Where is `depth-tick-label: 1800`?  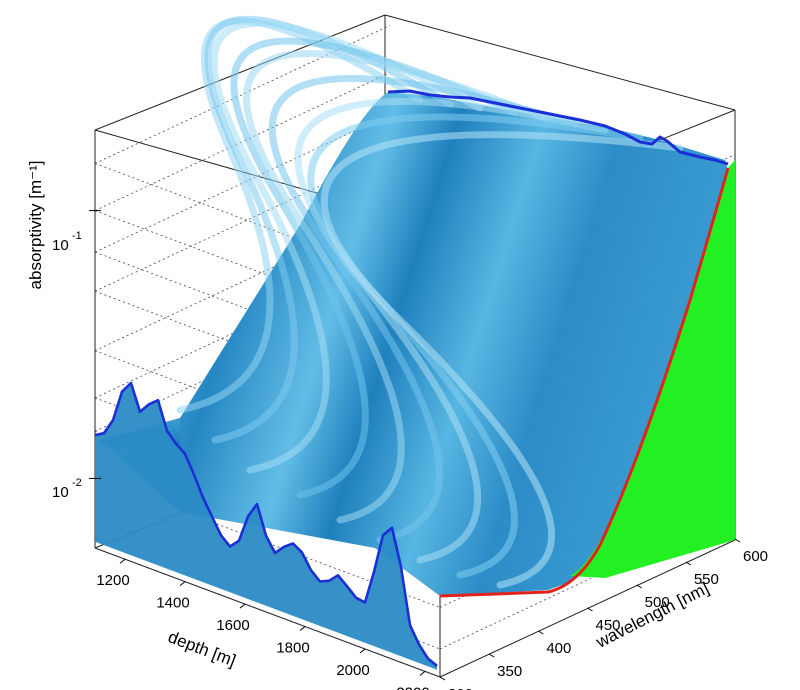
depth-tick-label: 1800 is located at coordinates (292, 648).